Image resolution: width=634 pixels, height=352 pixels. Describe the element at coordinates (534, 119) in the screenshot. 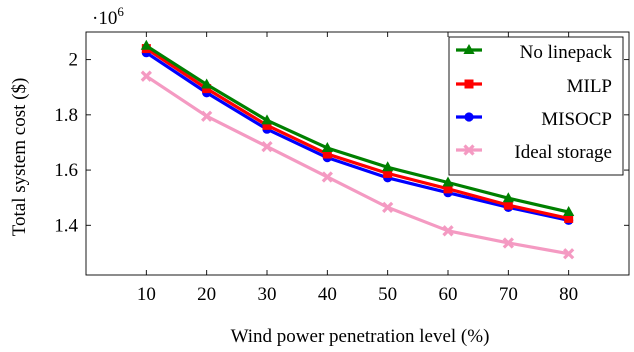

I see `legend-item-misocp: MISOCP` at that location.